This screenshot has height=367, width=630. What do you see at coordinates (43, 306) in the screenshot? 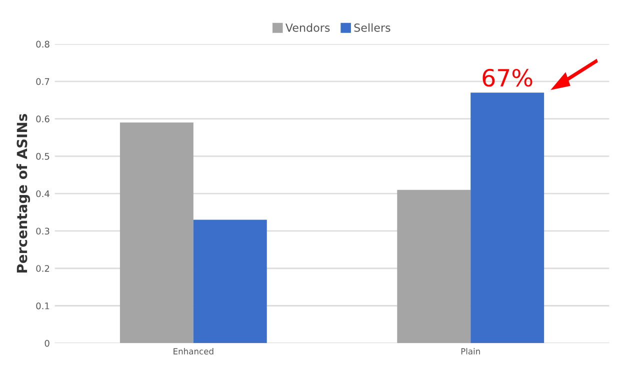
I see `y-tick-label: 0.1` at bounding box center [43, 306].